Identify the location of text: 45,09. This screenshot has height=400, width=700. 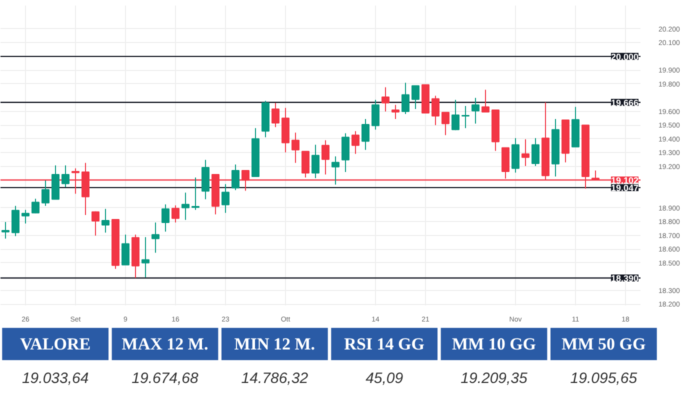
(385, 378).